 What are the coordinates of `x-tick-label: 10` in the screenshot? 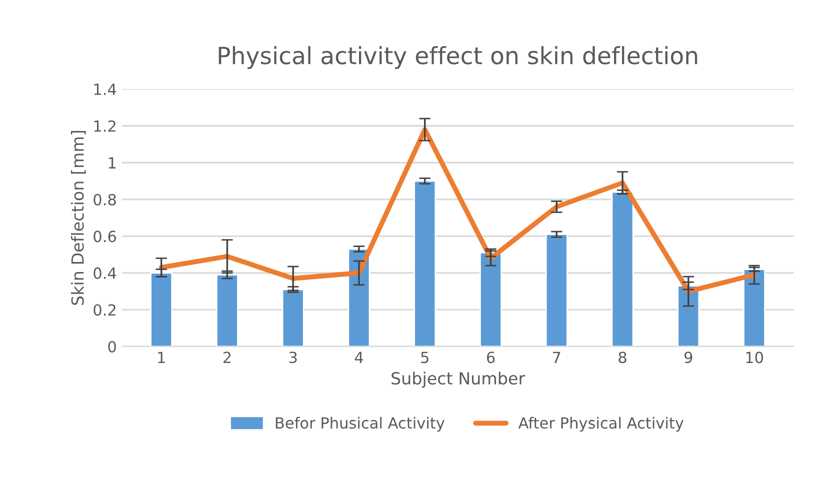 It's located at (754, 358).